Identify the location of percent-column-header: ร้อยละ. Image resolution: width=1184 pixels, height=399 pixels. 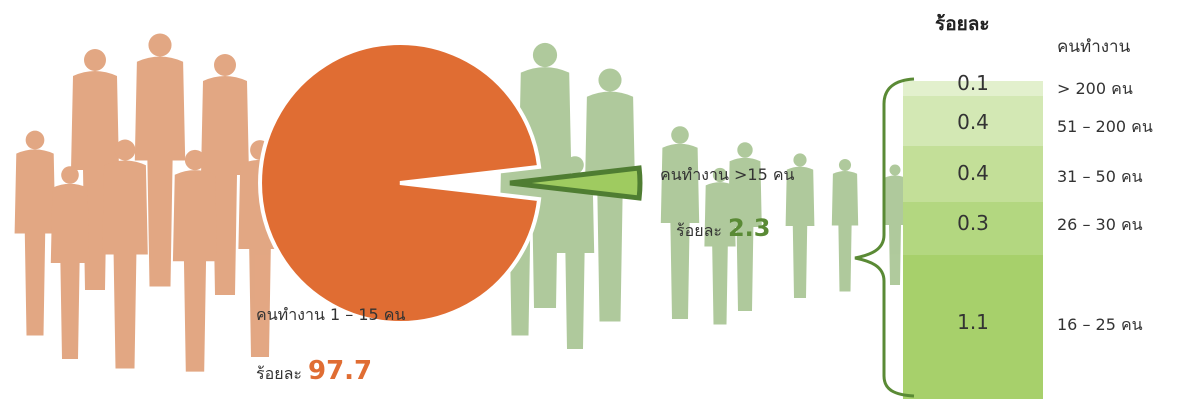
(962, 24).